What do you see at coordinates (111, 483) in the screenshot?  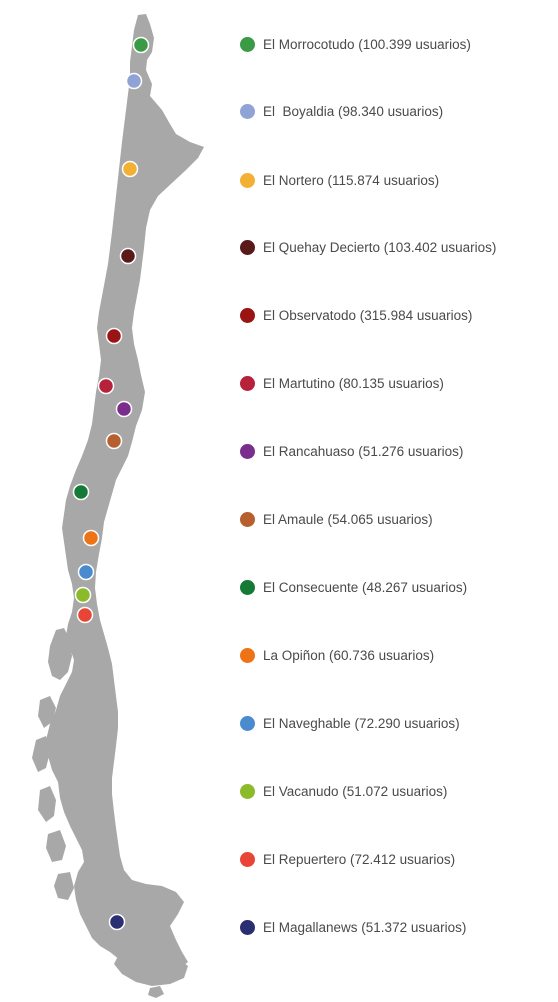 I see `newspaper-markers` at bounding box center [111, 483].